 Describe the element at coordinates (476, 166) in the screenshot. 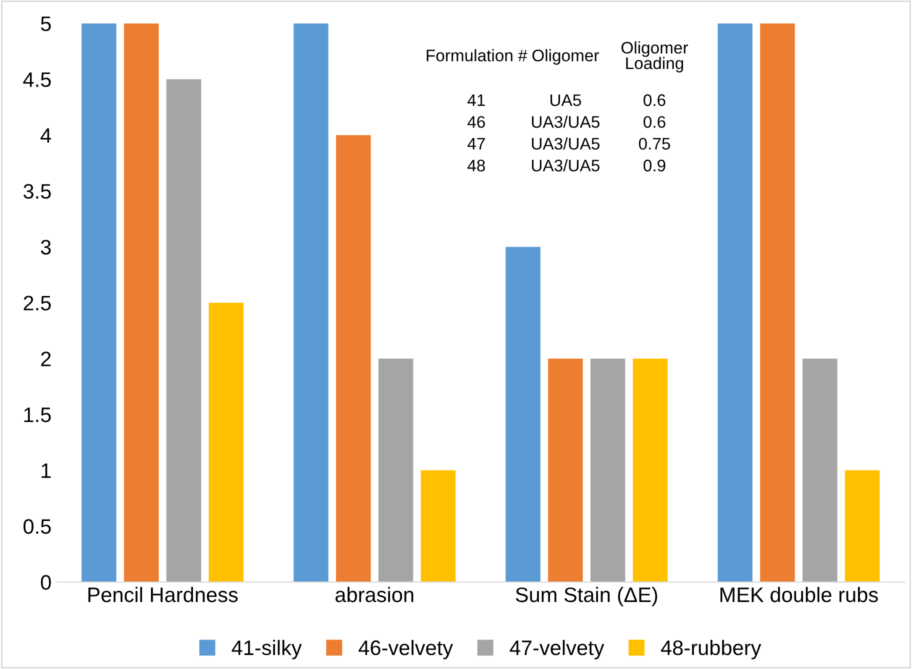

I see `annotation: 48` at that location.